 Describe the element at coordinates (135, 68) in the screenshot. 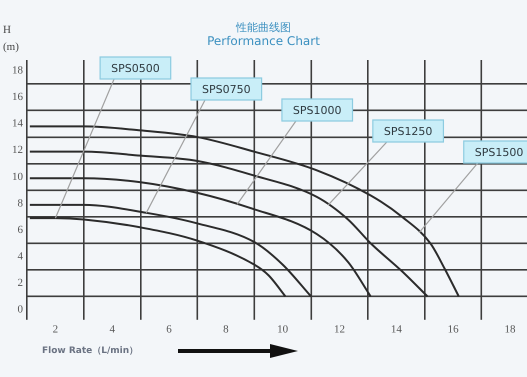

I see `text: SPS0500` at that location.